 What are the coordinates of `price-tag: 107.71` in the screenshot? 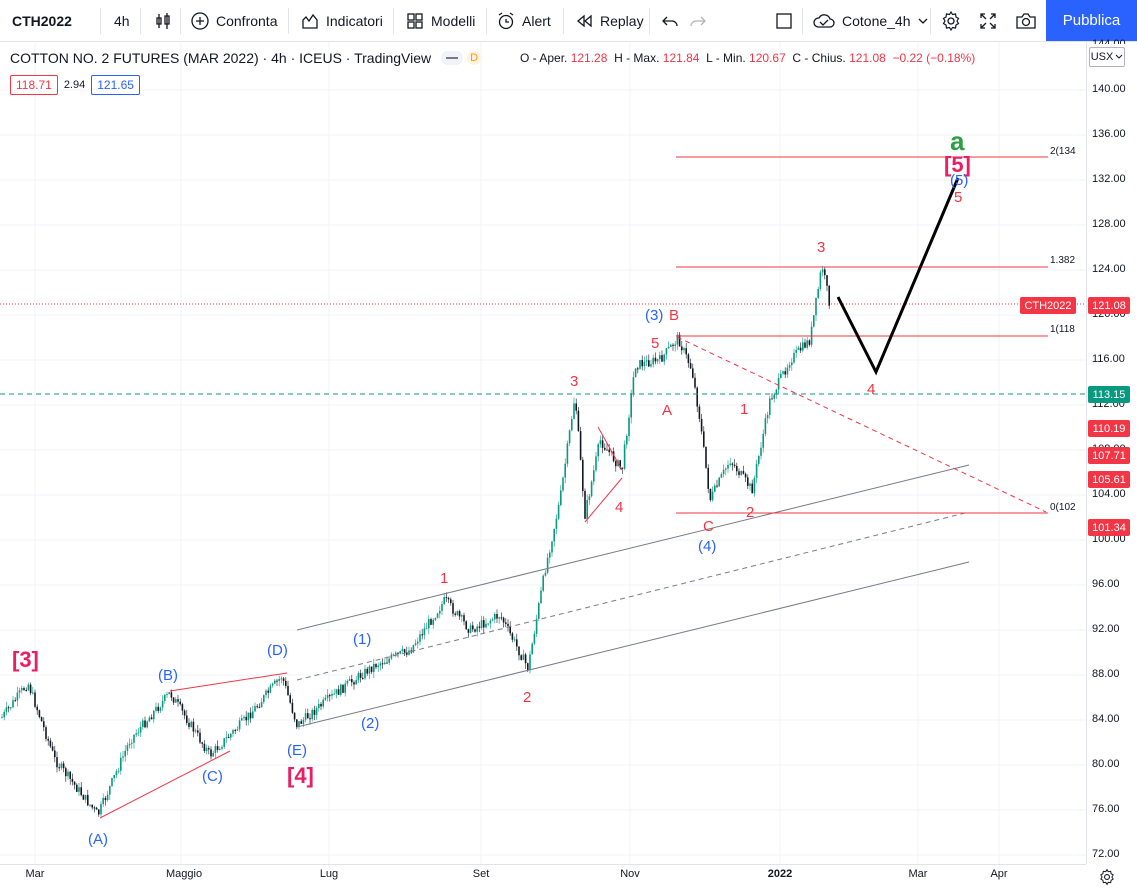 It's located at (1109, 455).